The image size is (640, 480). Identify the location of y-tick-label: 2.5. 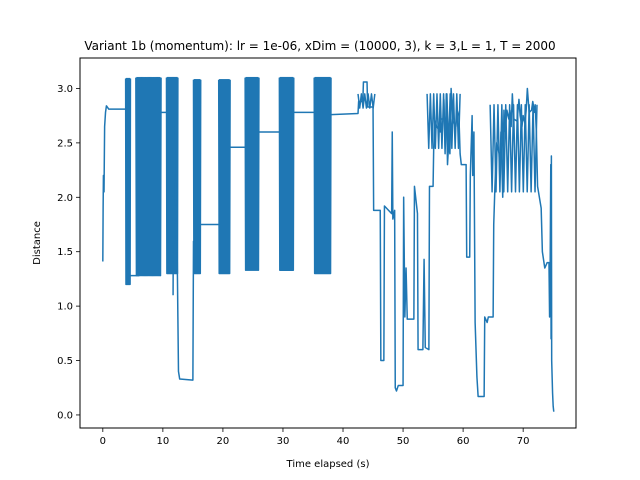
(65, 143).